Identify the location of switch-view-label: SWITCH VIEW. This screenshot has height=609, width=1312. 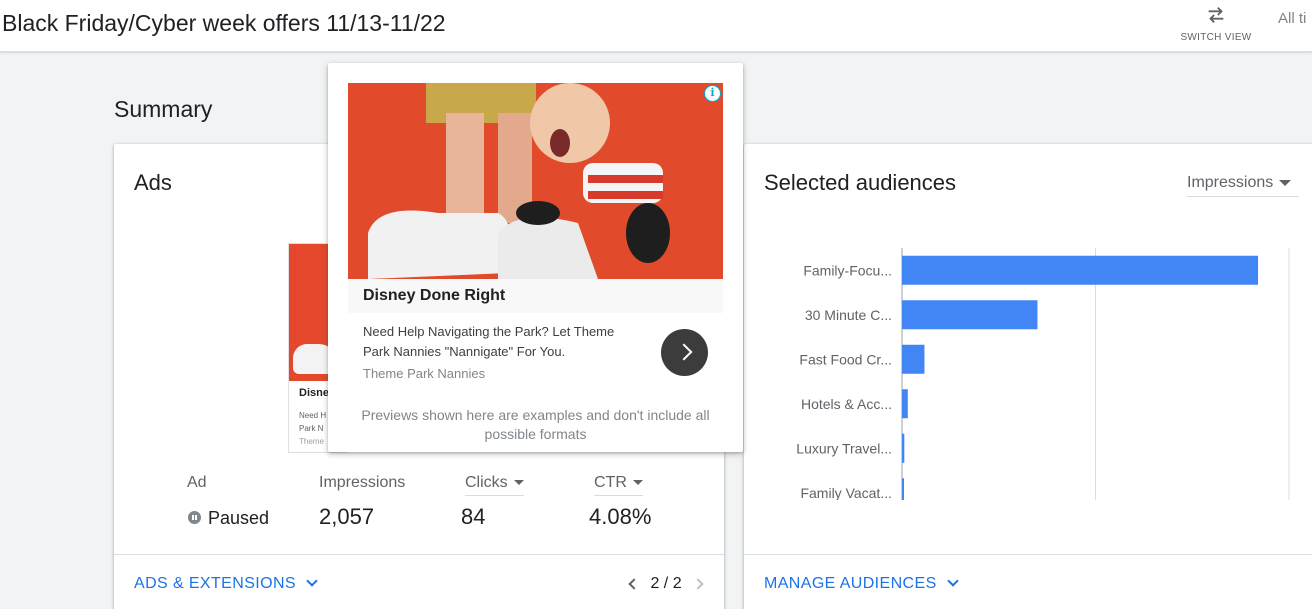
(1216, 37).